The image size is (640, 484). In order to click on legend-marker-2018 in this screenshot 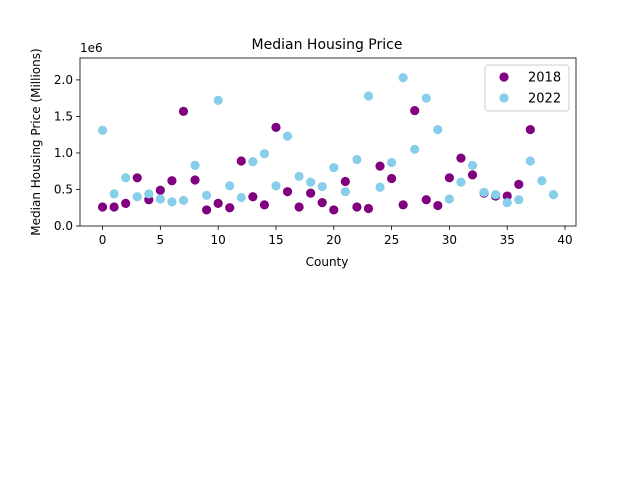, I will do `click(504, 77)`.